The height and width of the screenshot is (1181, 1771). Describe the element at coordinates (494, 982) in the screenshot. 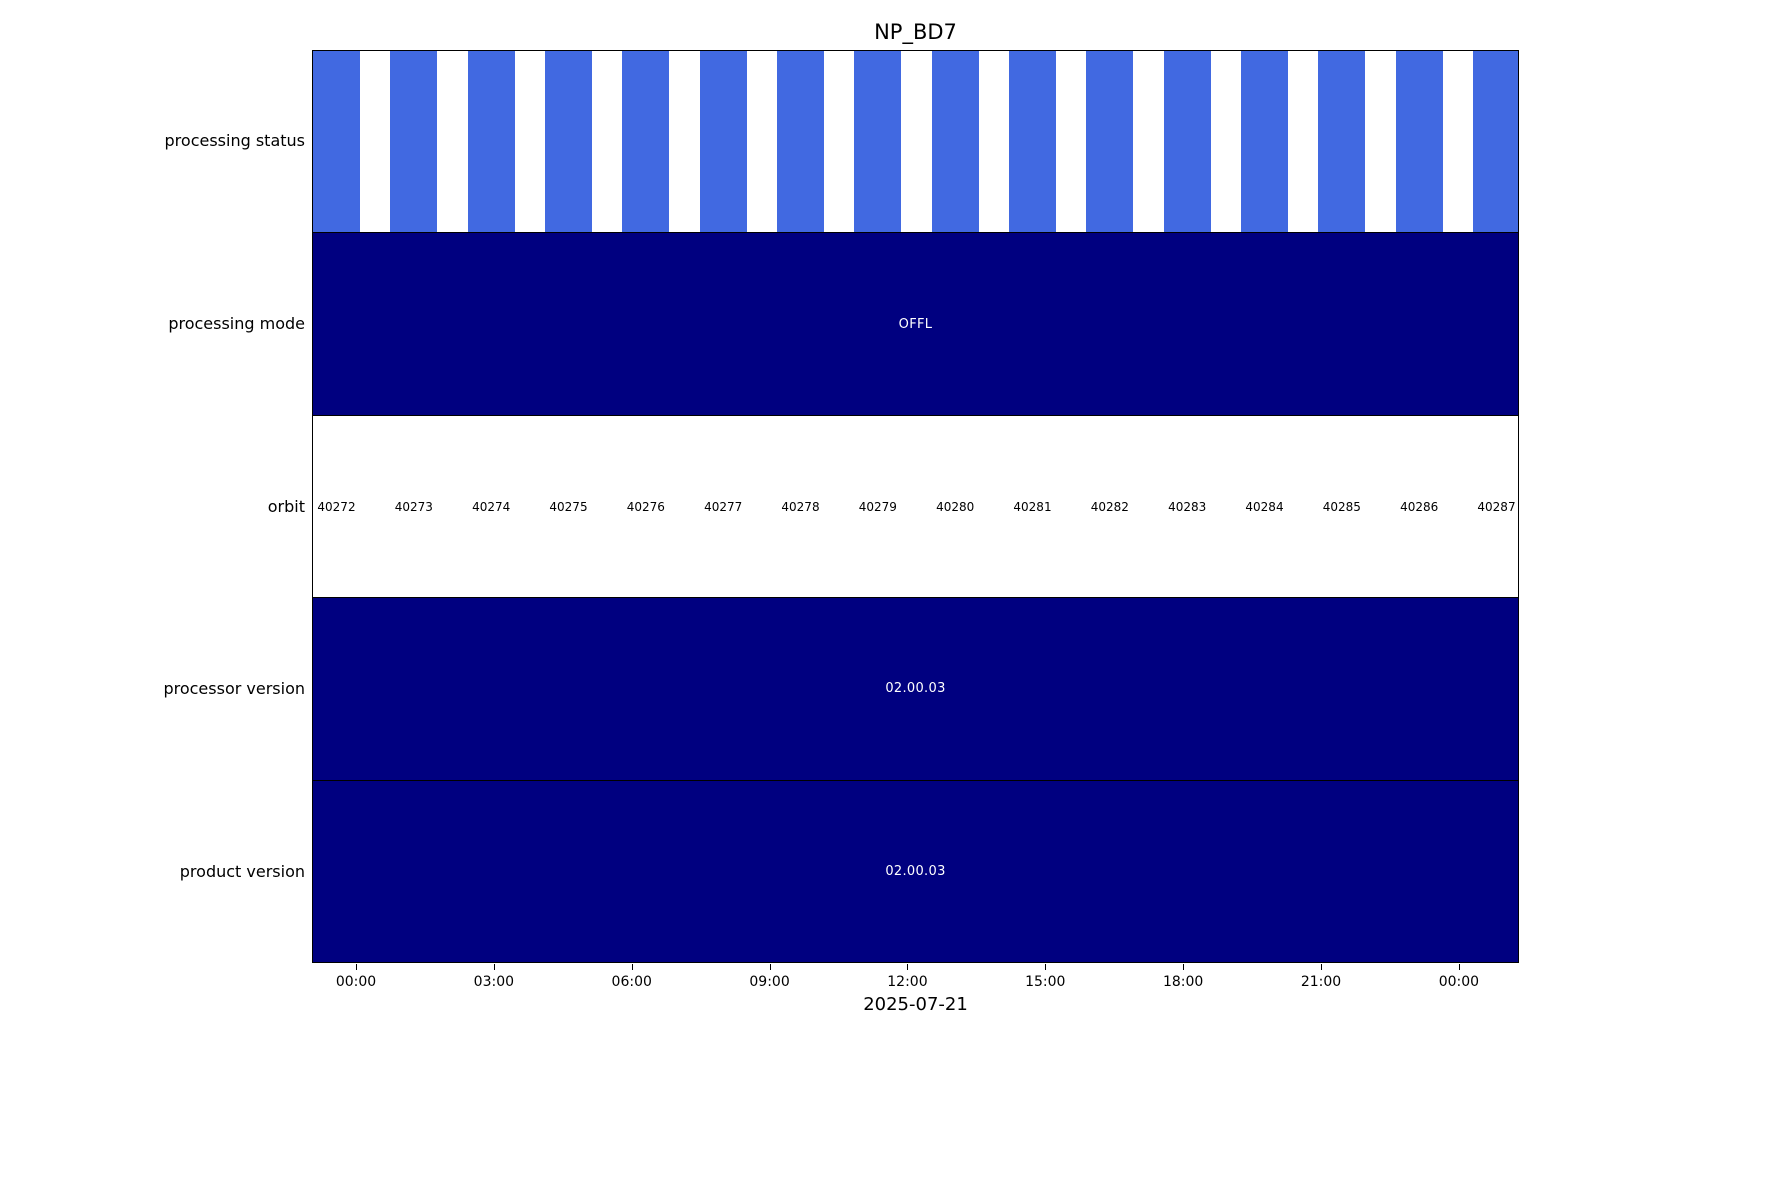

I see `x-tick-label: 03:00` at that location.